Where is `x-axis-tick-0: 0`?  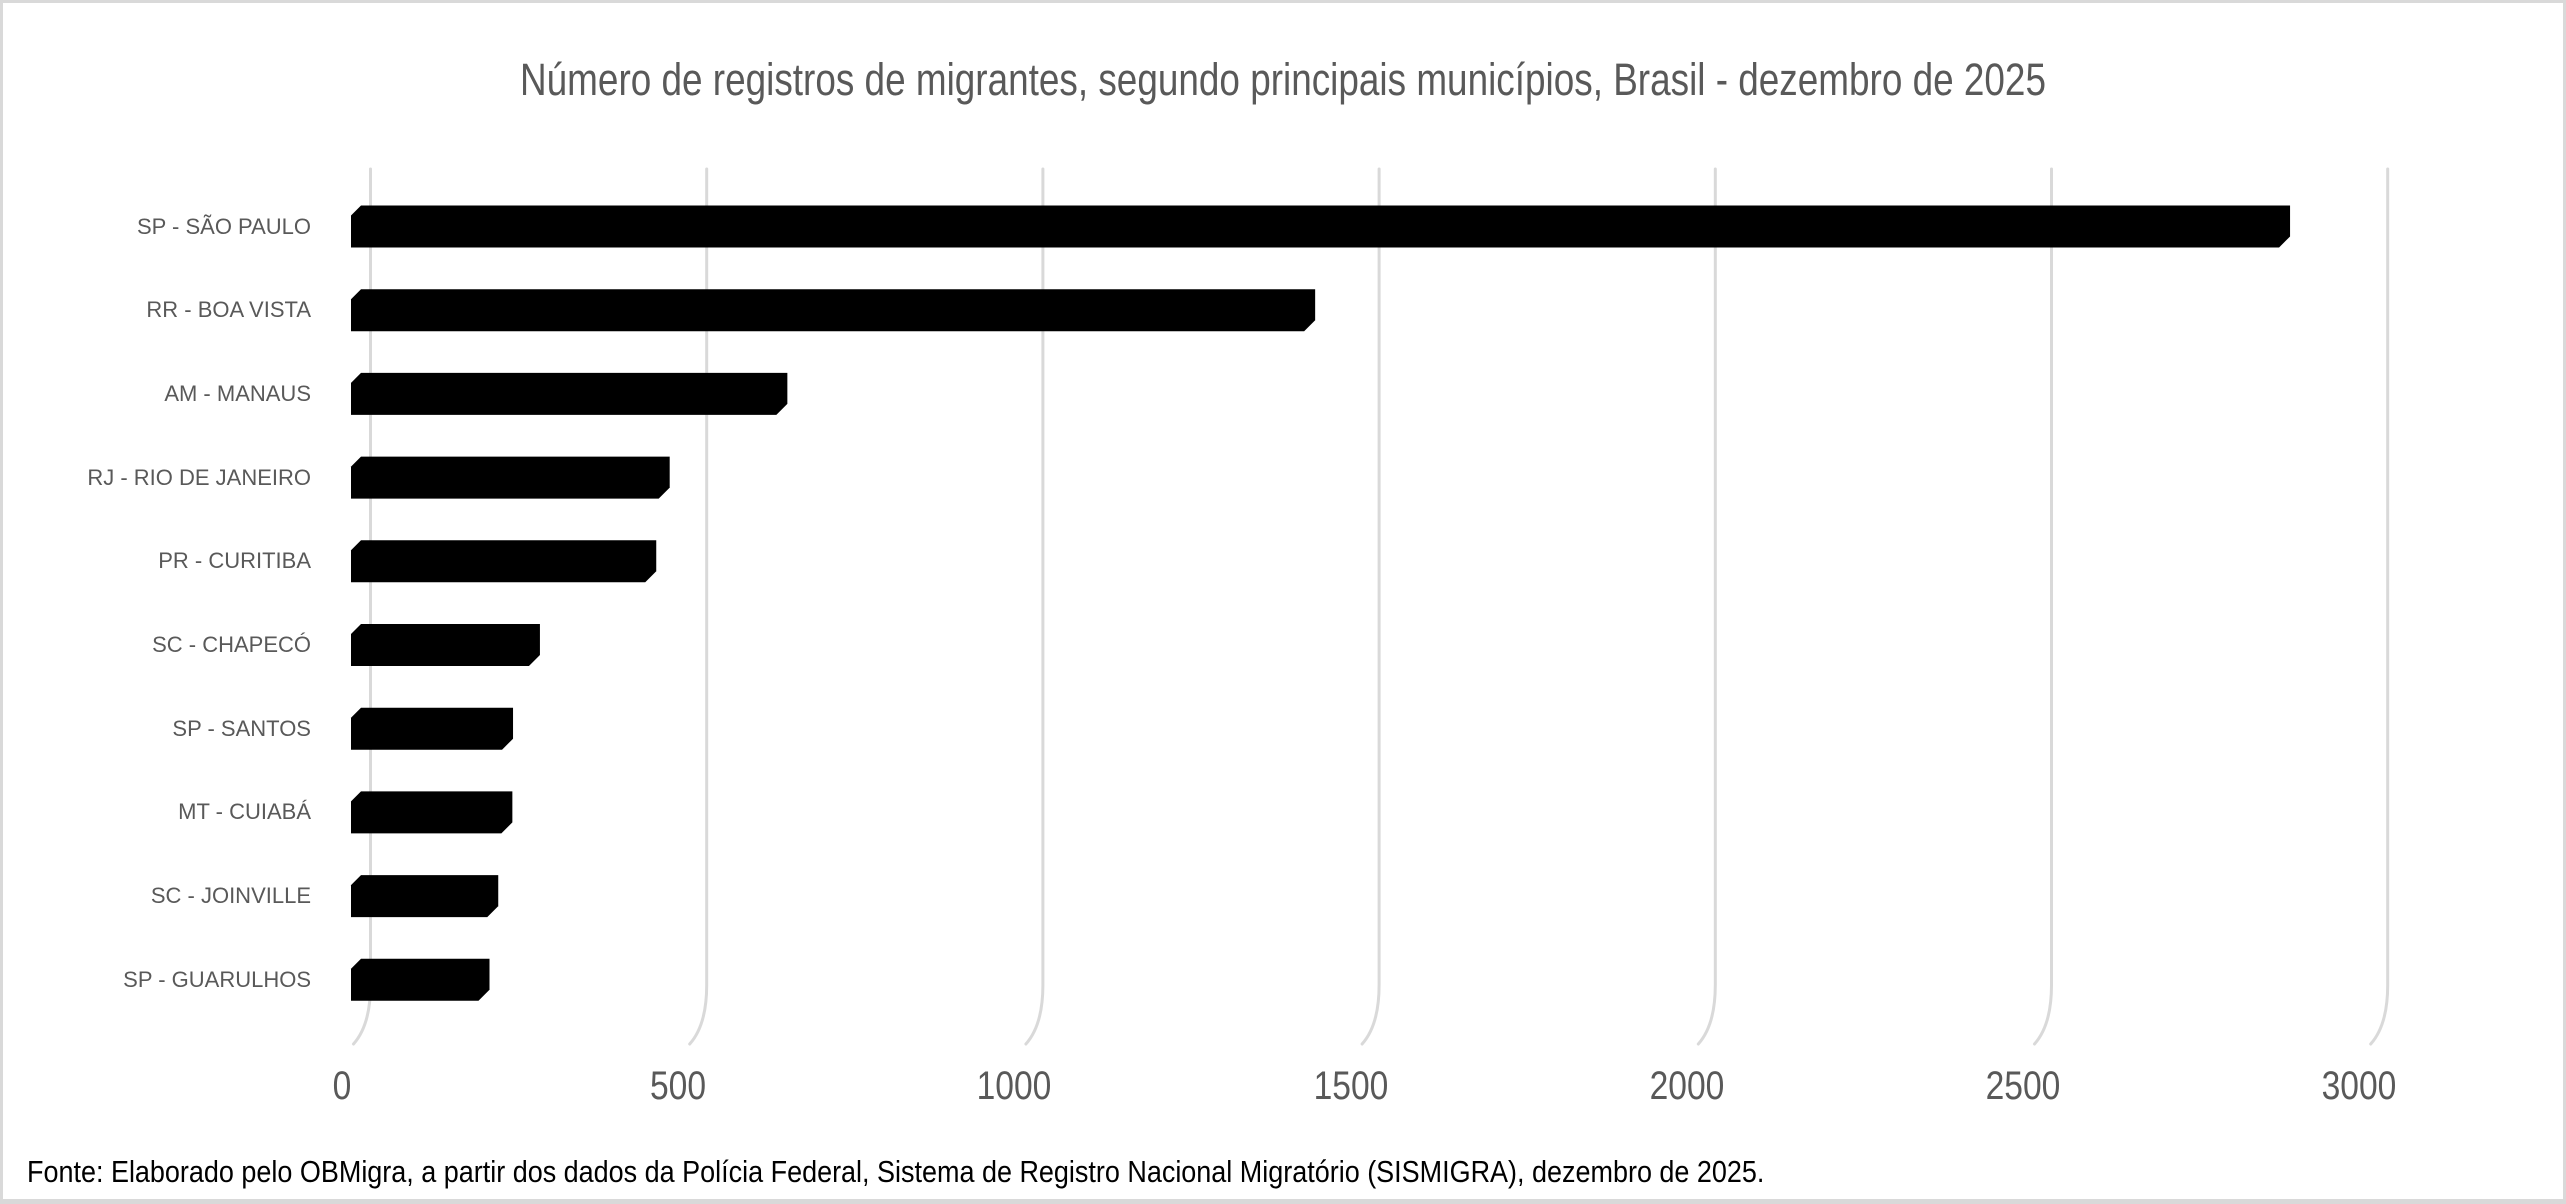 x-axis-tick-0: 0 is located at coordinates (342, 1086).